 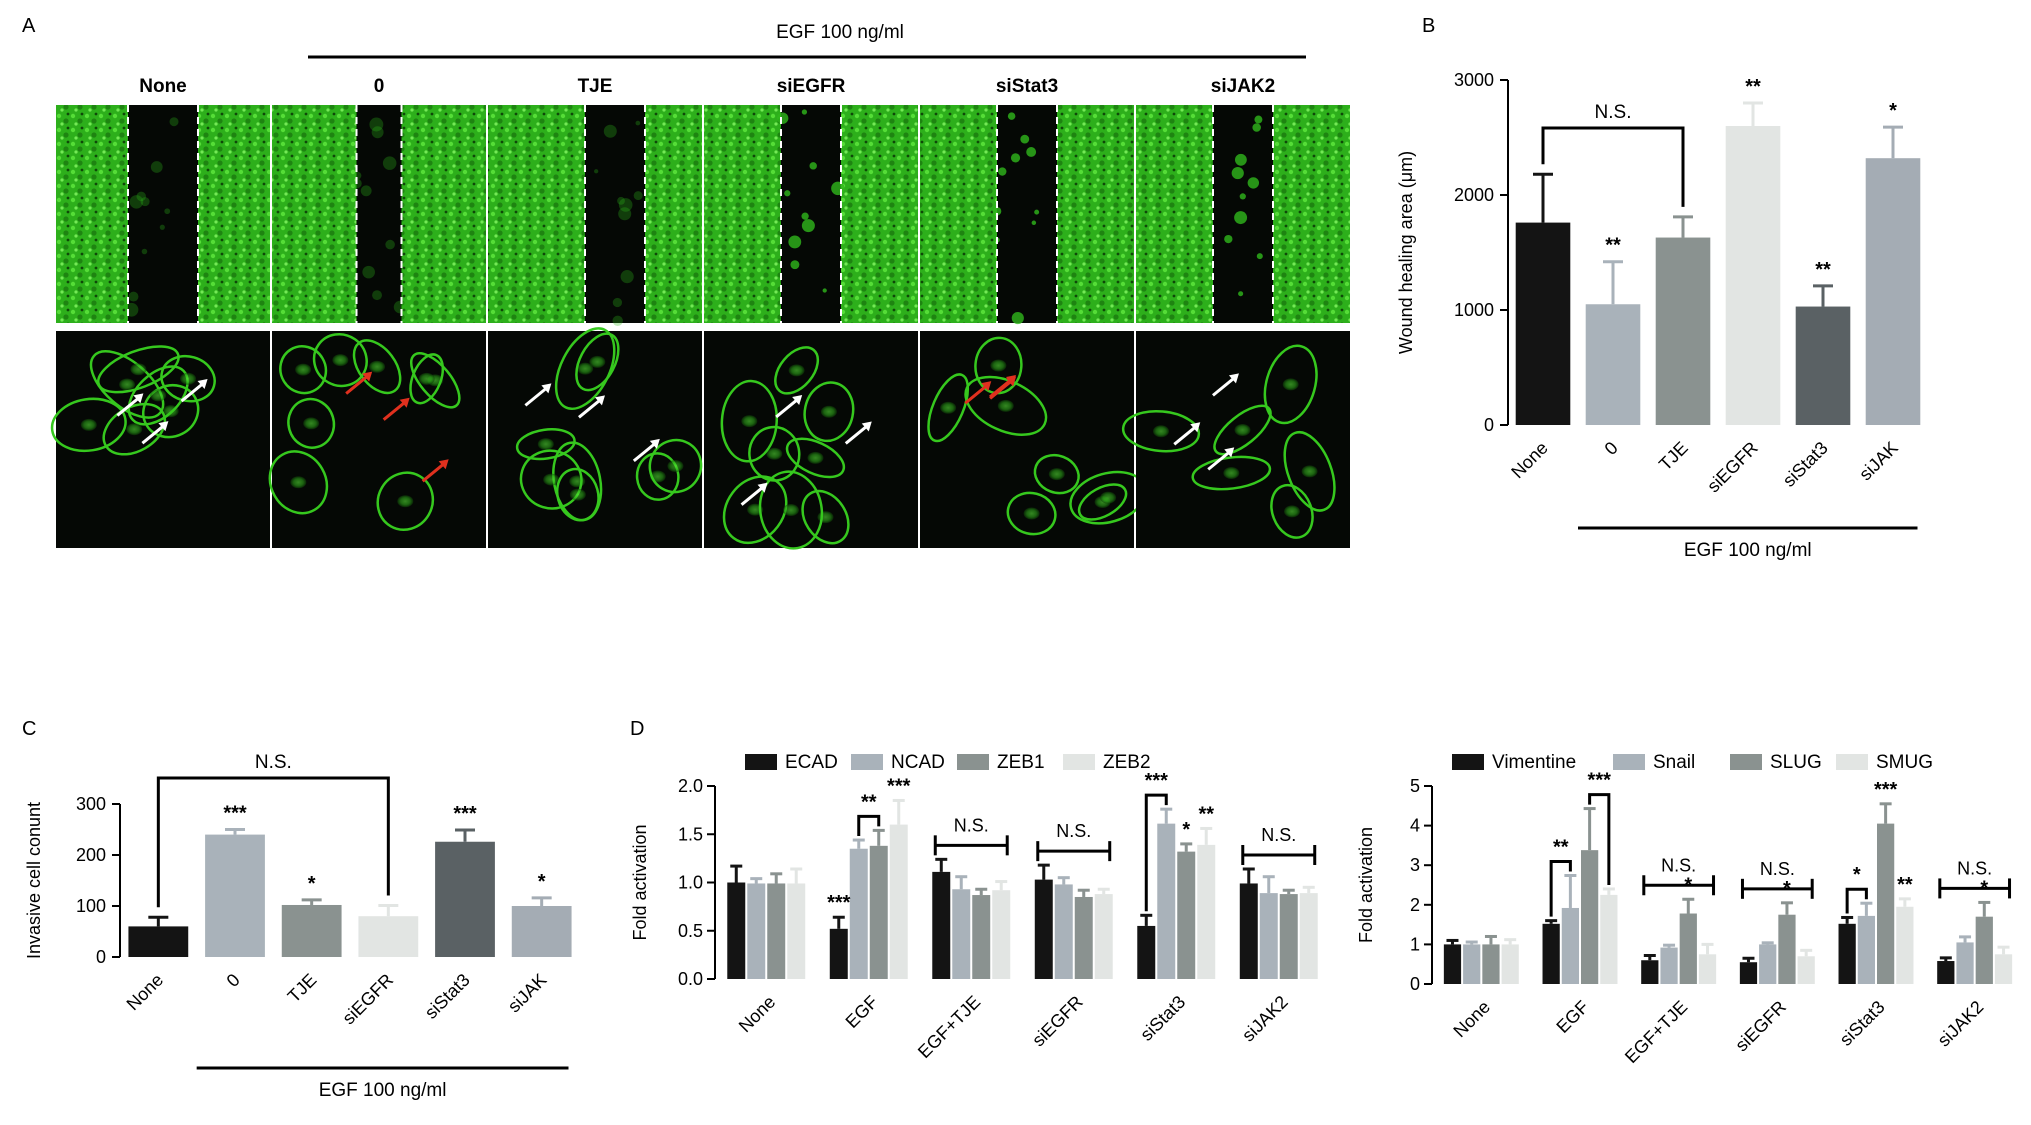 I want to click on x-tick-label: EGF, so click(x=1572, y=1017).